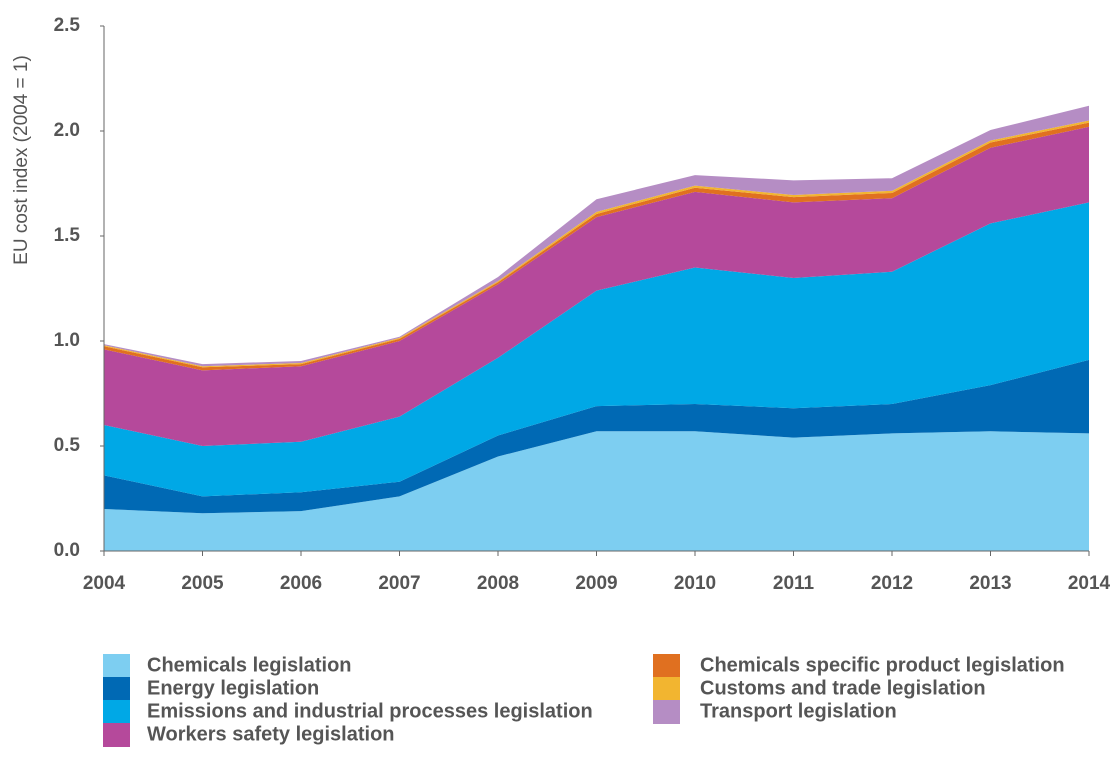 The image size is (1116, 769). I want to click on x-tick-label: 2007, so click(399, 583).